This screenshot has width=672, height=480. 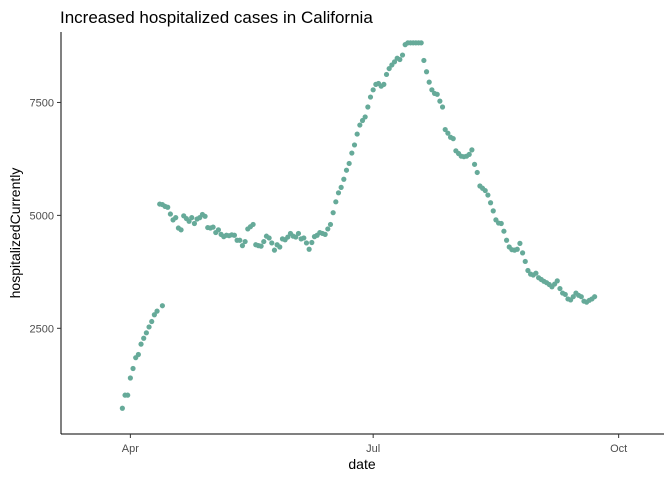 I want to click on x-tick-label: Apr, so click(x=130, y=449).